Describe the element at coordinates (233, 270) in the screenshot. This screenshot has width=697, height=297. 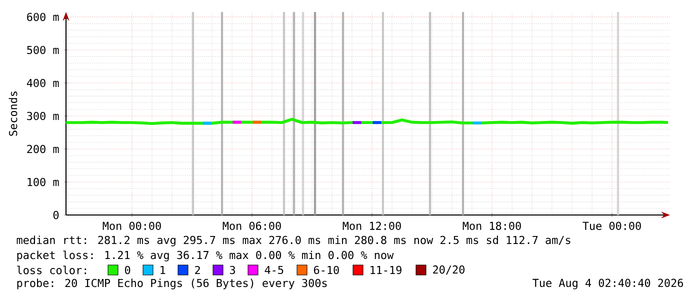
I see `legend-label: 3` at that location.